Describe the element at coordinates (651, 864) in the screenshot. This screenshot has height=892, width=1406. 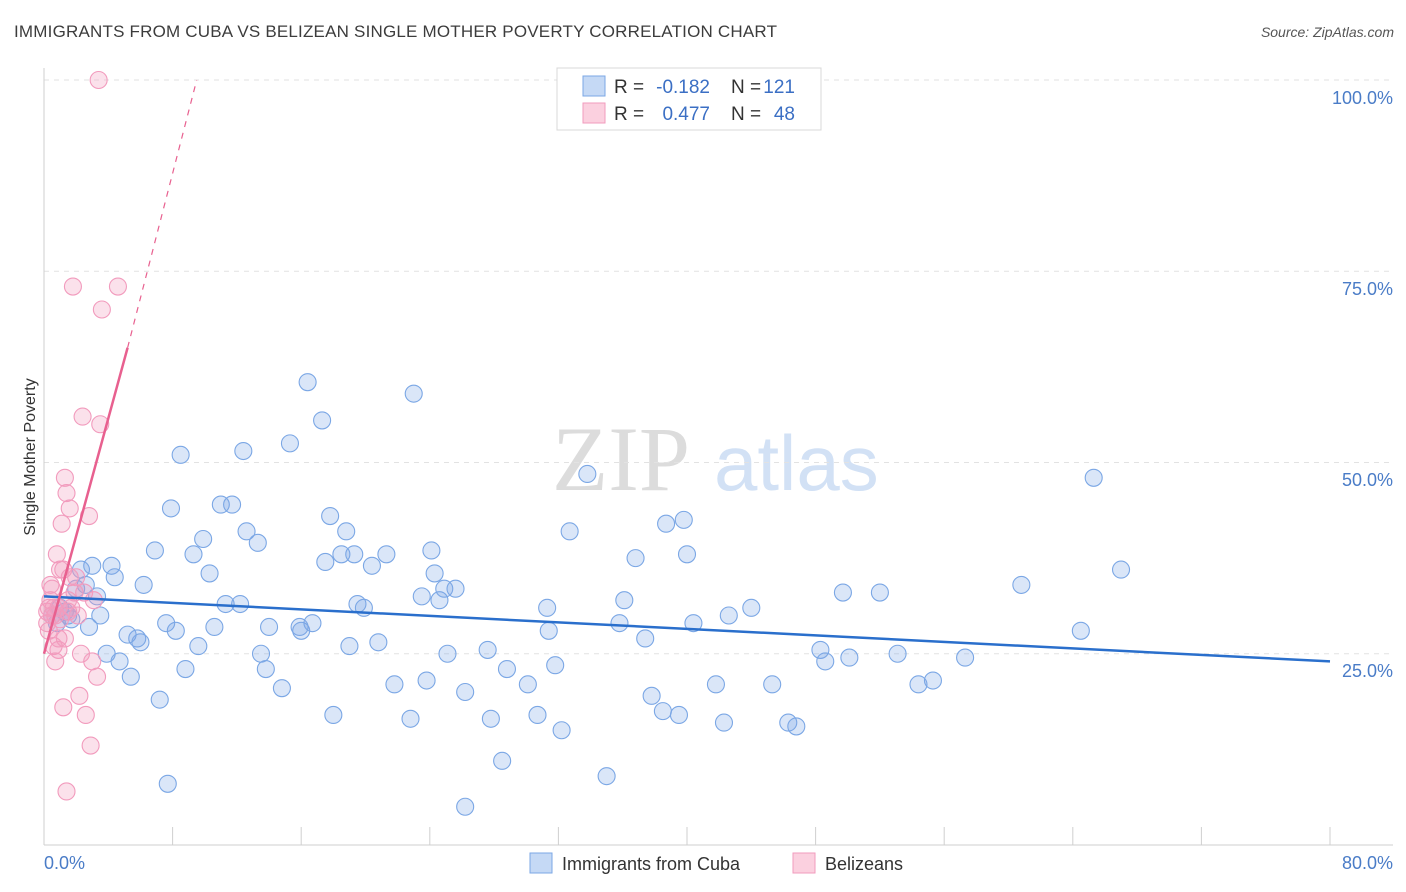
I see `legend-label-cuba: Immigrants from Cuba` at that location.